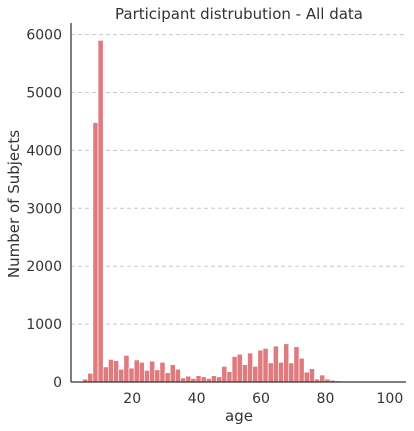 Image resolution: width=414 pixels, height=431 pixels. What do you see at coordinates (44, 325) in the screenshot?
I see `y-tick-label: 1000` at bounding box center [44, 325].